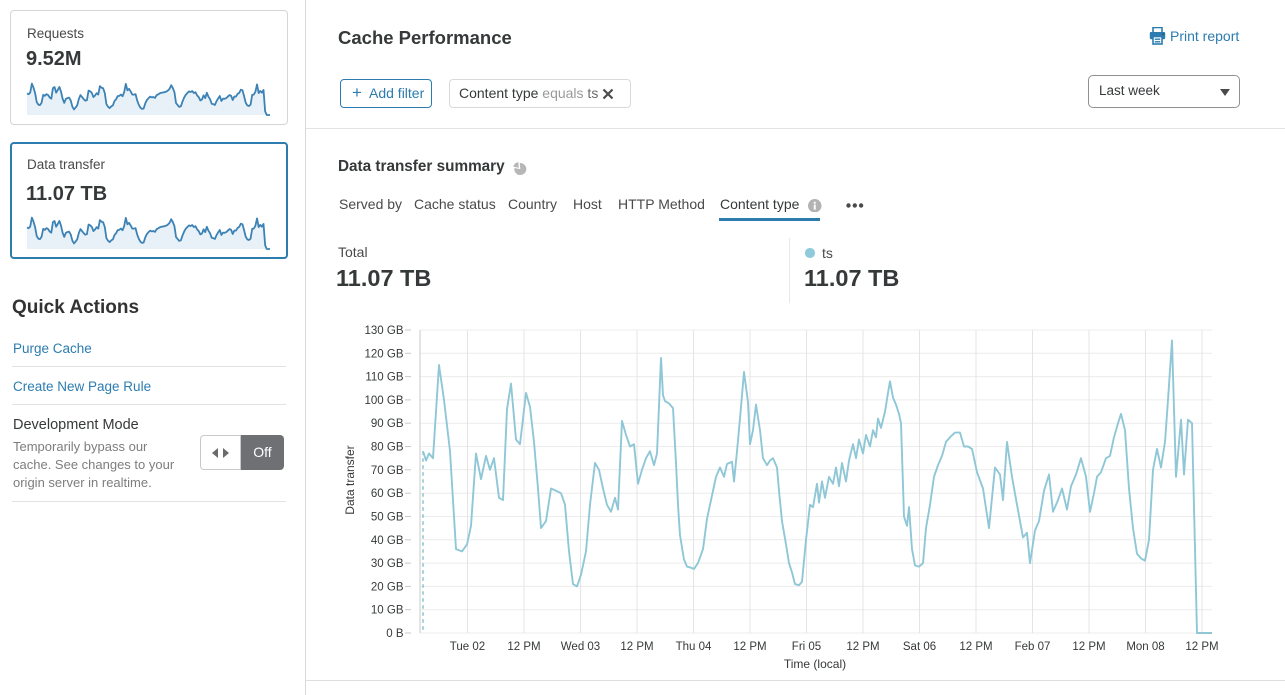  Describe the element at coordinates (384, 378) in the screenshot. I see `svg-text: 110 GB` at that location.